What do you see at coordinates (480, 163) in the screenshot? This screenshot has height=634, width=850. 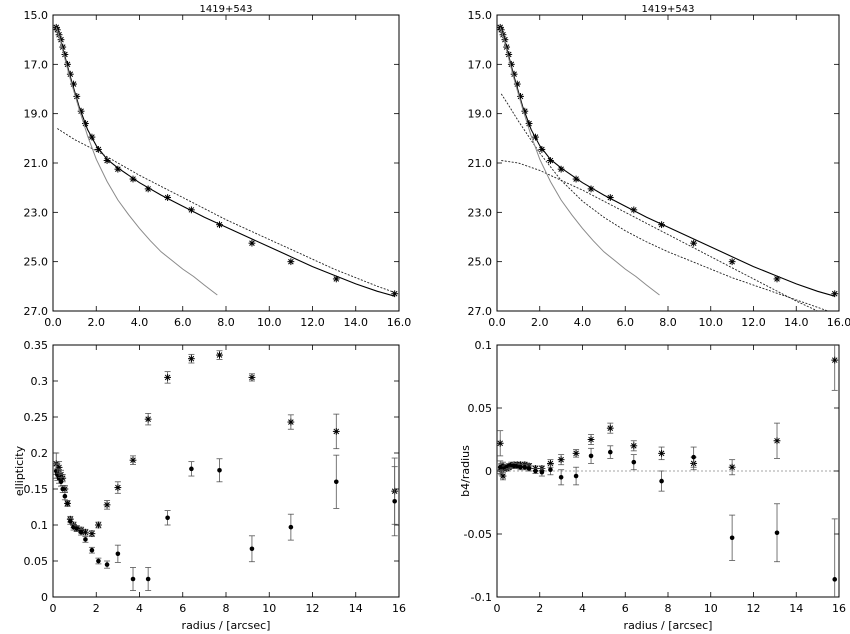 I see `y-tick-label: 21.0` at bounding box center [480, 163].